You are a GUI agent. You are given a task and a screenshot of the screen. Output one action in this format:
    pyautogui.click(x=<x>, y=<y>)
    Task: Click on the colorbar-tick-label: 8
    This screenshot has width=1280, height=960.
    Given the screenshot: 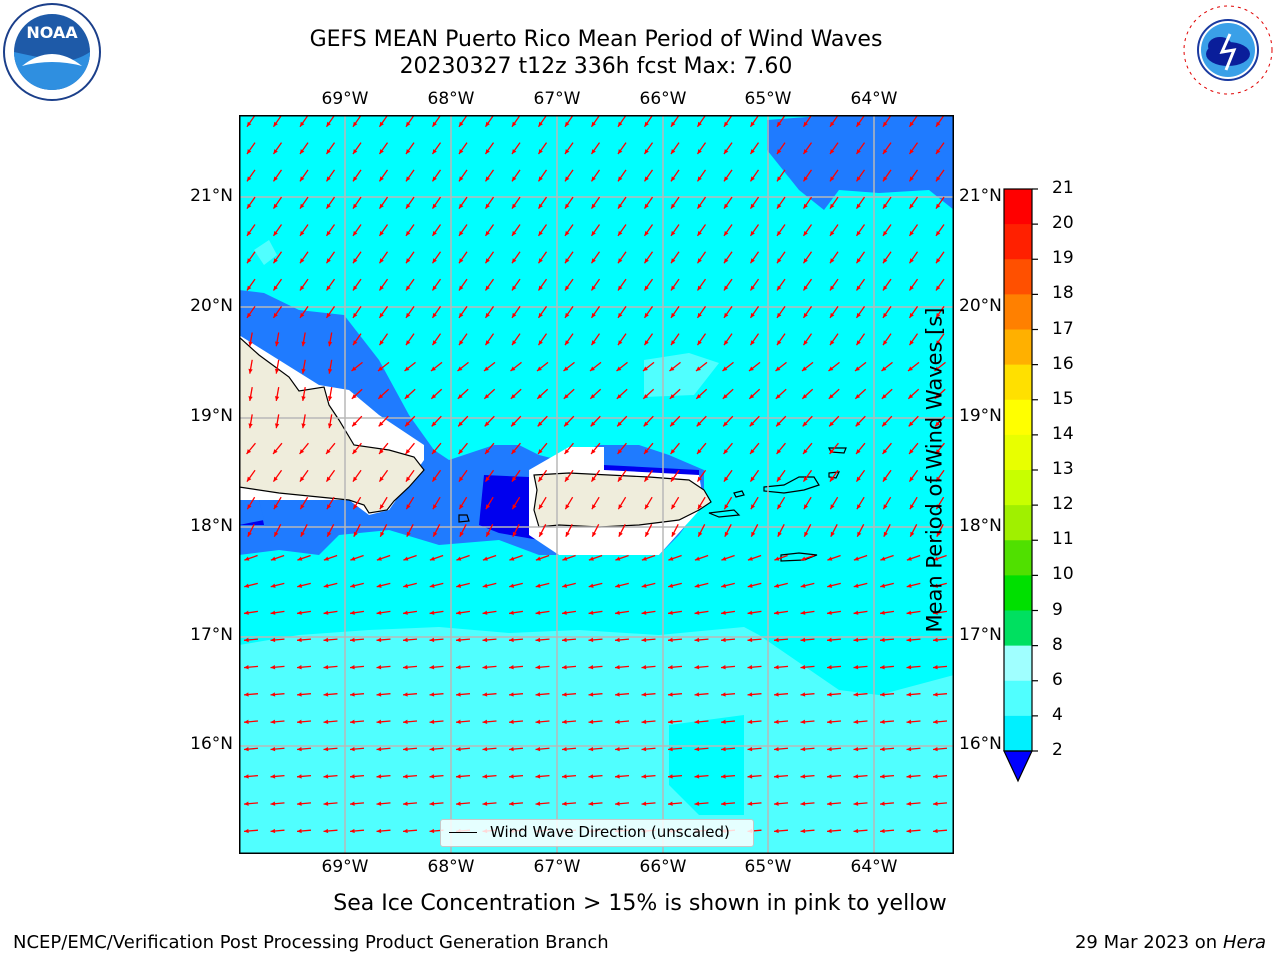 What is the action you would take?
    pyautogui.click(x=1057, y=644)
    